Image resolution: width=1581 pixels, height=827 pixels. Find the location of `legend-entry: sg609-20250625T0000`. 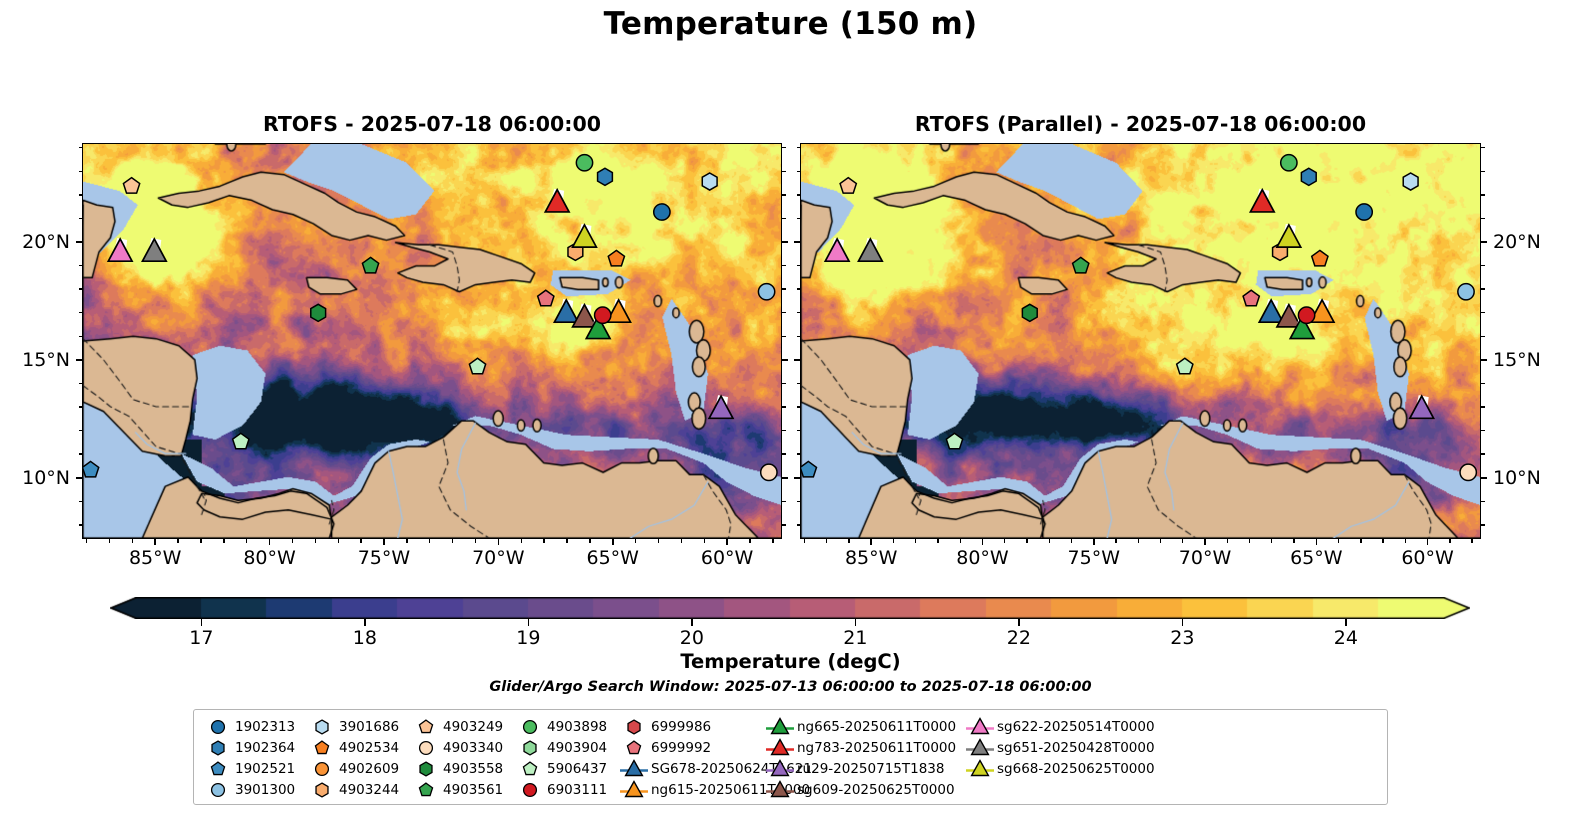

legend-entry: sg609-20250625T0000 is located at coordinates (865, 789).